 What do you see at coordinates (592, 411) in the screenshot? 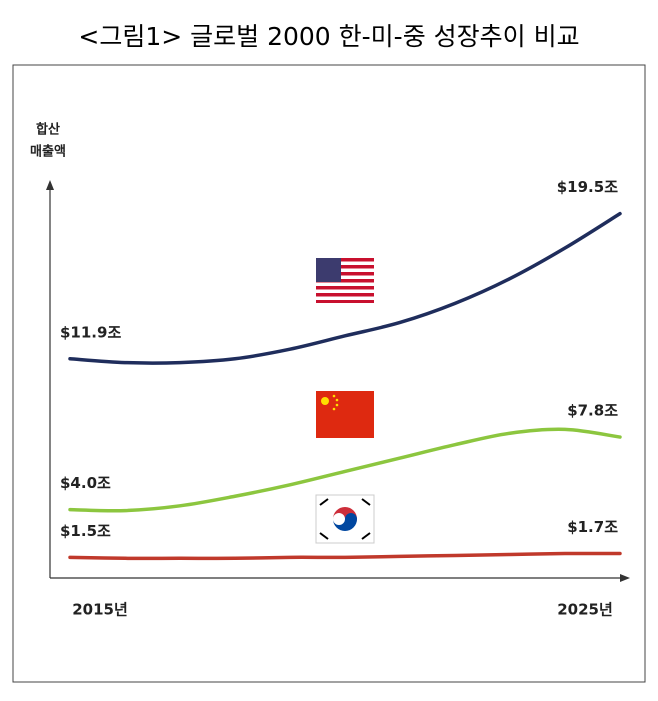
I see `data-label: $7.8조` at bounding box center [592, 411].